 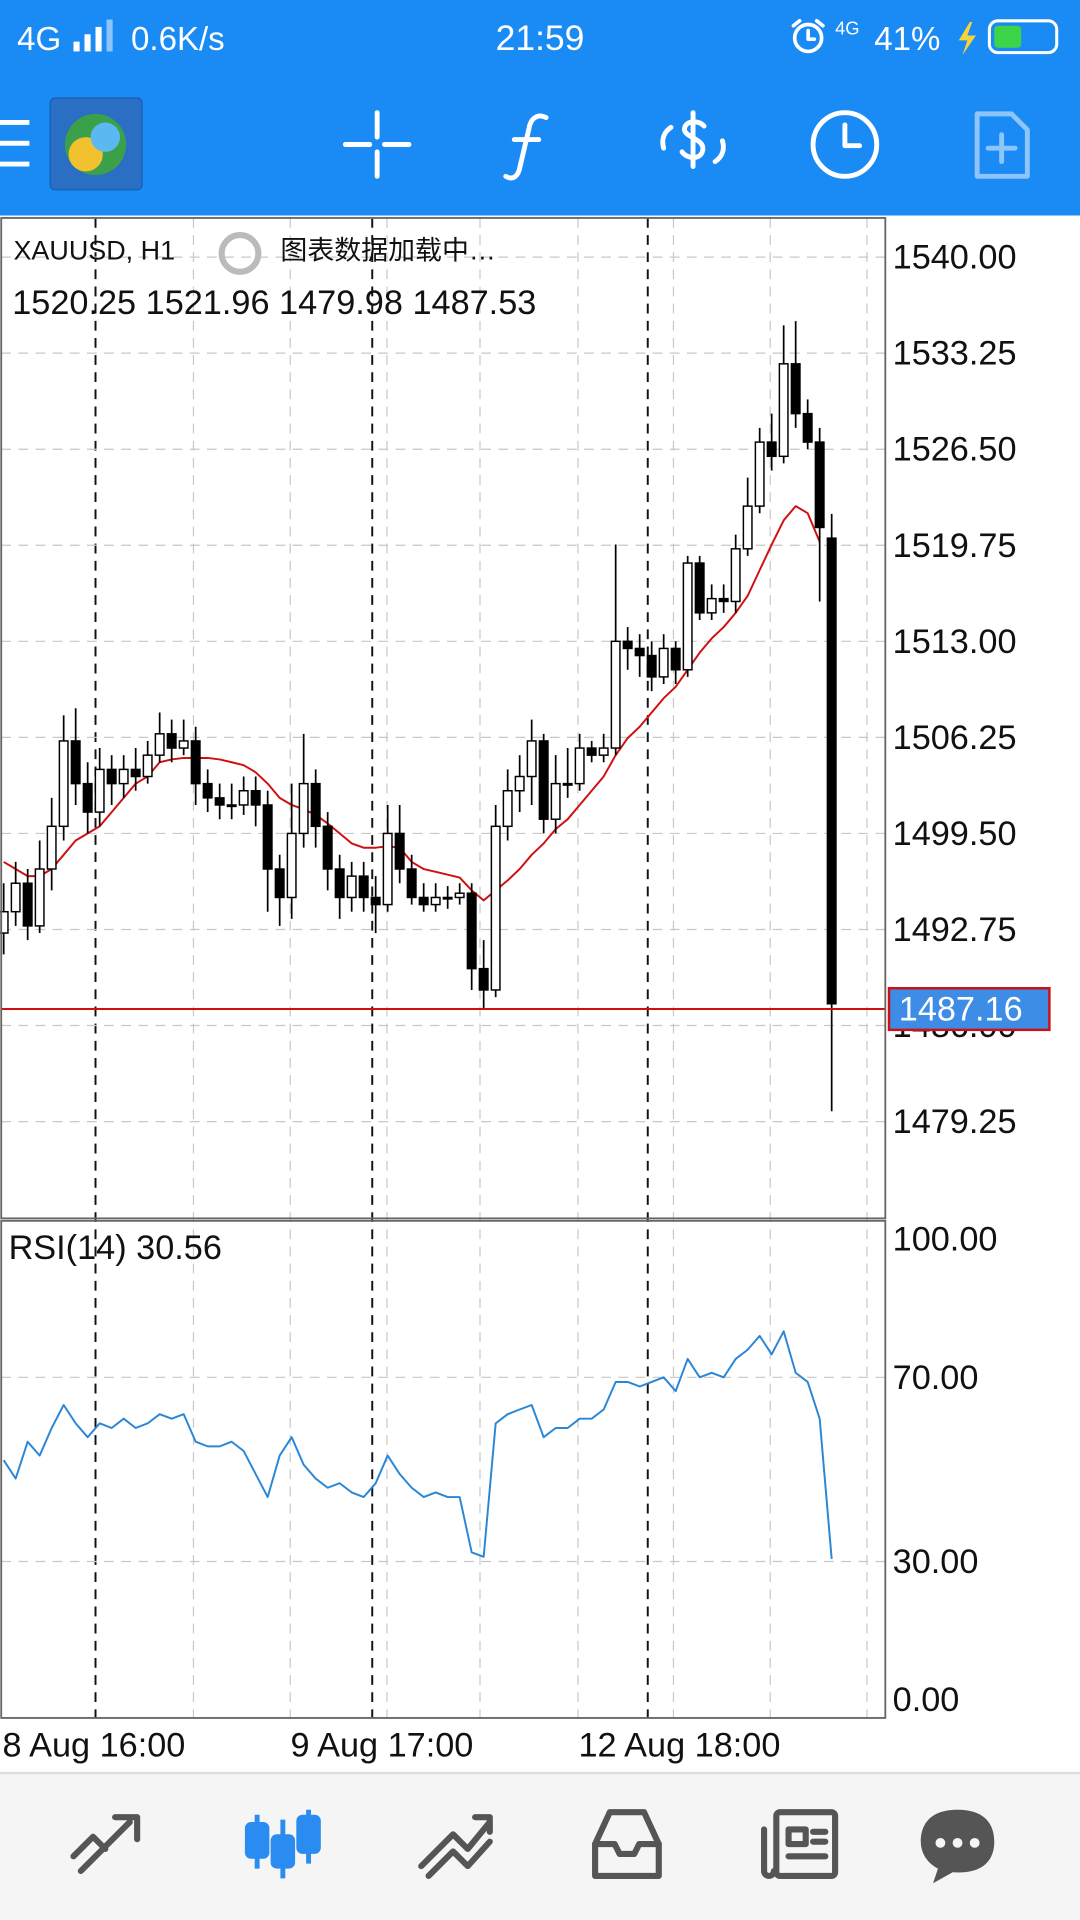 What do you see at coordinates (93, 1745) in the screenshot?
I see `time-label: 8 Aug 16:00` at bounding box center [93, 1745].